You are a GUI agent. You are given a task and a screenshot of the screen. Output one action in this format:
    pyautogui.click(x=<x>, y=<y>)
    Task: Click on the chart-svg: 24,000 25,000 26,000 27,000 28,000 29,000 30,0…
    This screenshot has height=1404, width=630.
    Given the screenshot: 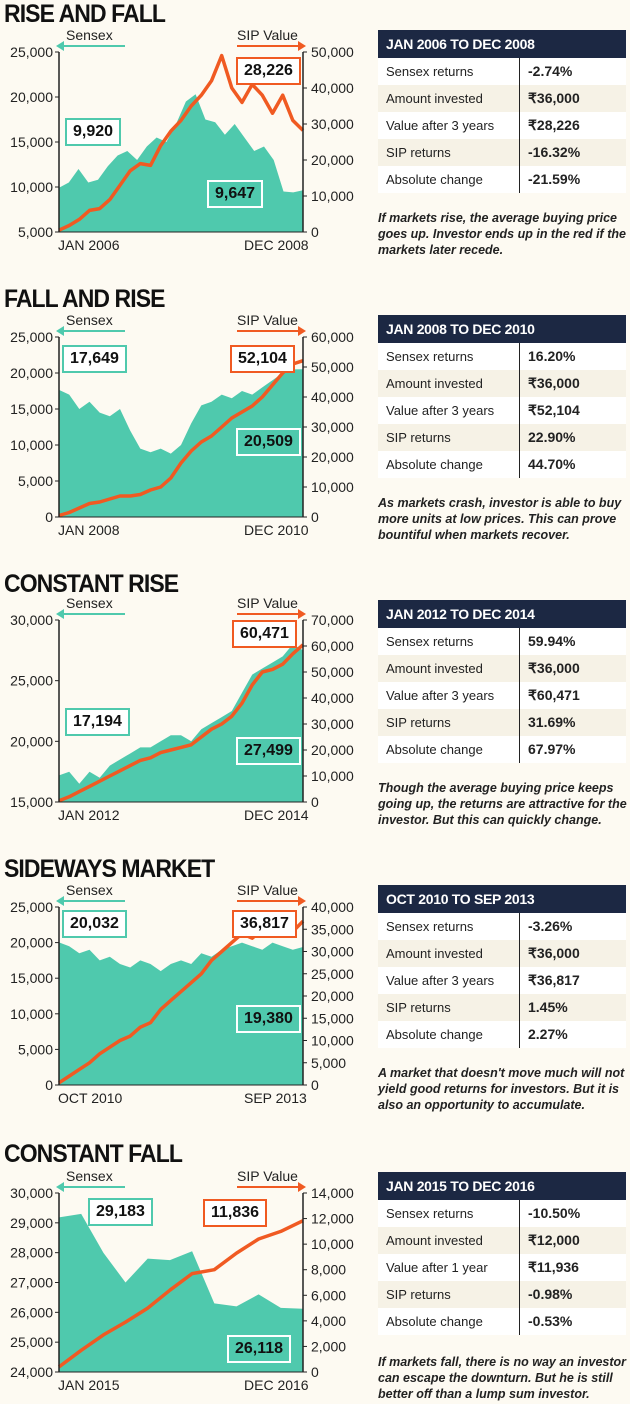 What is the action you would take?
    pyautogui.click(x=182, y=1281)
    